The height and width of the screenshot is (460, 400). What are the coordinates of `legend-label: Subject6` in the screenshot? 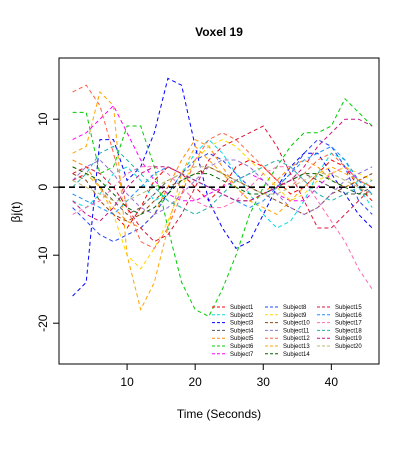 It's located at (242, 347).